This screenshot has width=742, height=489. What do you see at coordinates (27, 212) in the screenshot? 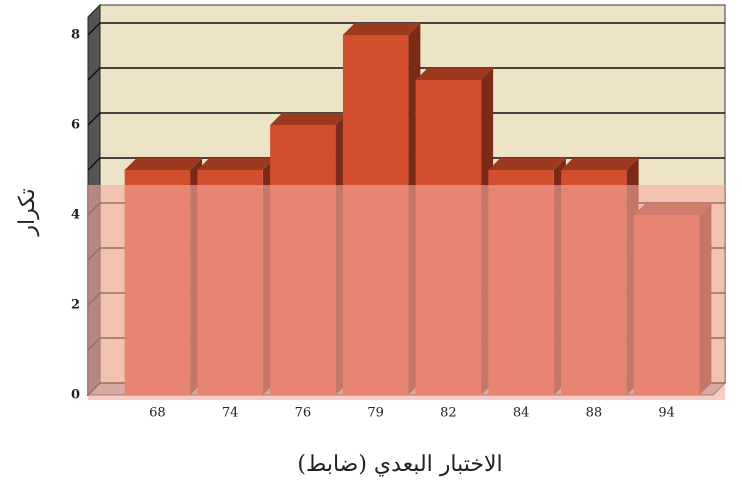
I see `y-axis-label: تكرار` at bounding box center [27, 212].